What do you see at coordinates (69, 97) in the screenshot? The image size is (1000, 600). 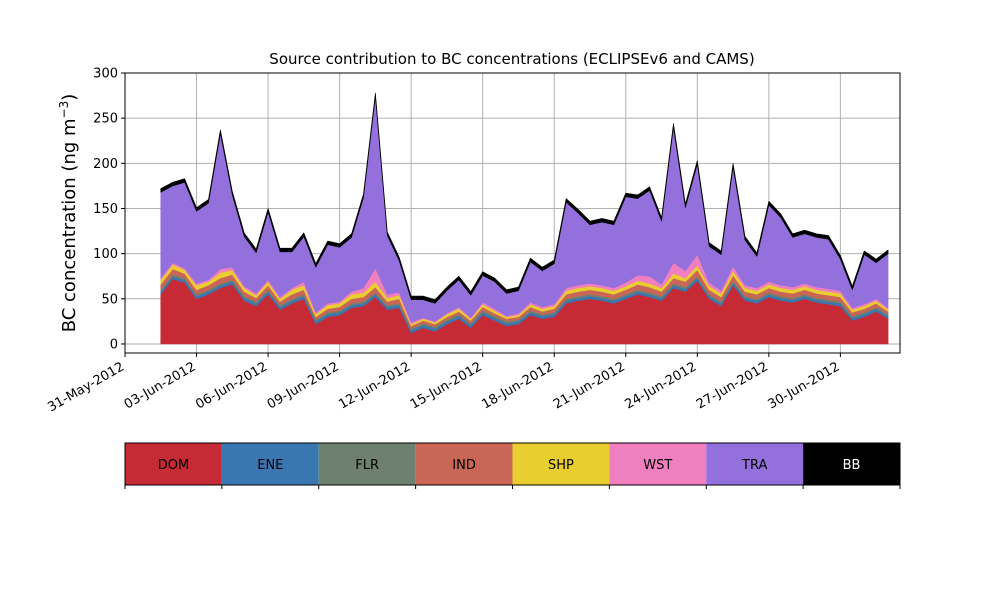 I see `y-axis-label-close: )` at bounding box center [69, 97].